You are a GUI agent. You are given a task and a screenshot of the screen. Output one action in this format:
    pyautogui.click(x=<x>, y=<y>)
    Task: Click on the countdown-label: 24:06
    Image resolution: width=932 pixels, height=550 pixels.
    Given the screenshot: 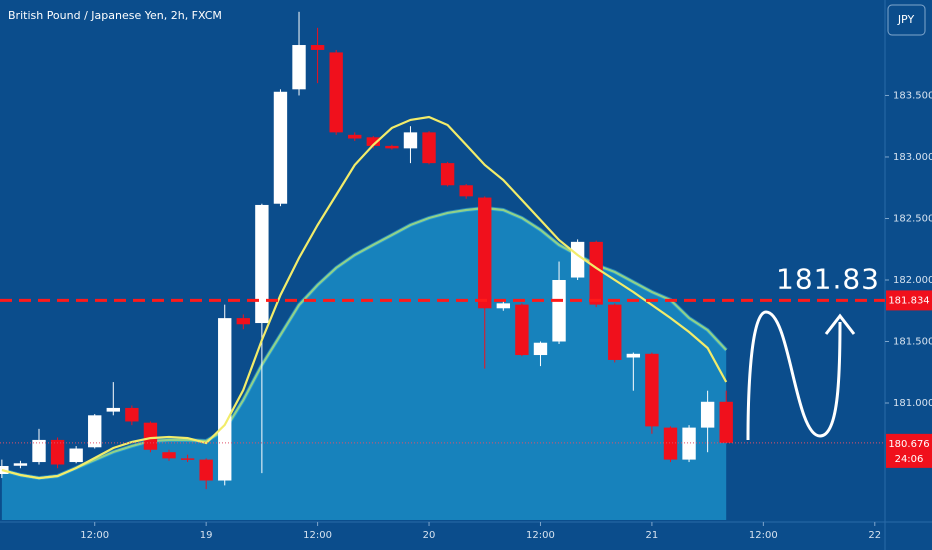 What is the action you would take?
    pyautogui.click(x=909, y=459)
    